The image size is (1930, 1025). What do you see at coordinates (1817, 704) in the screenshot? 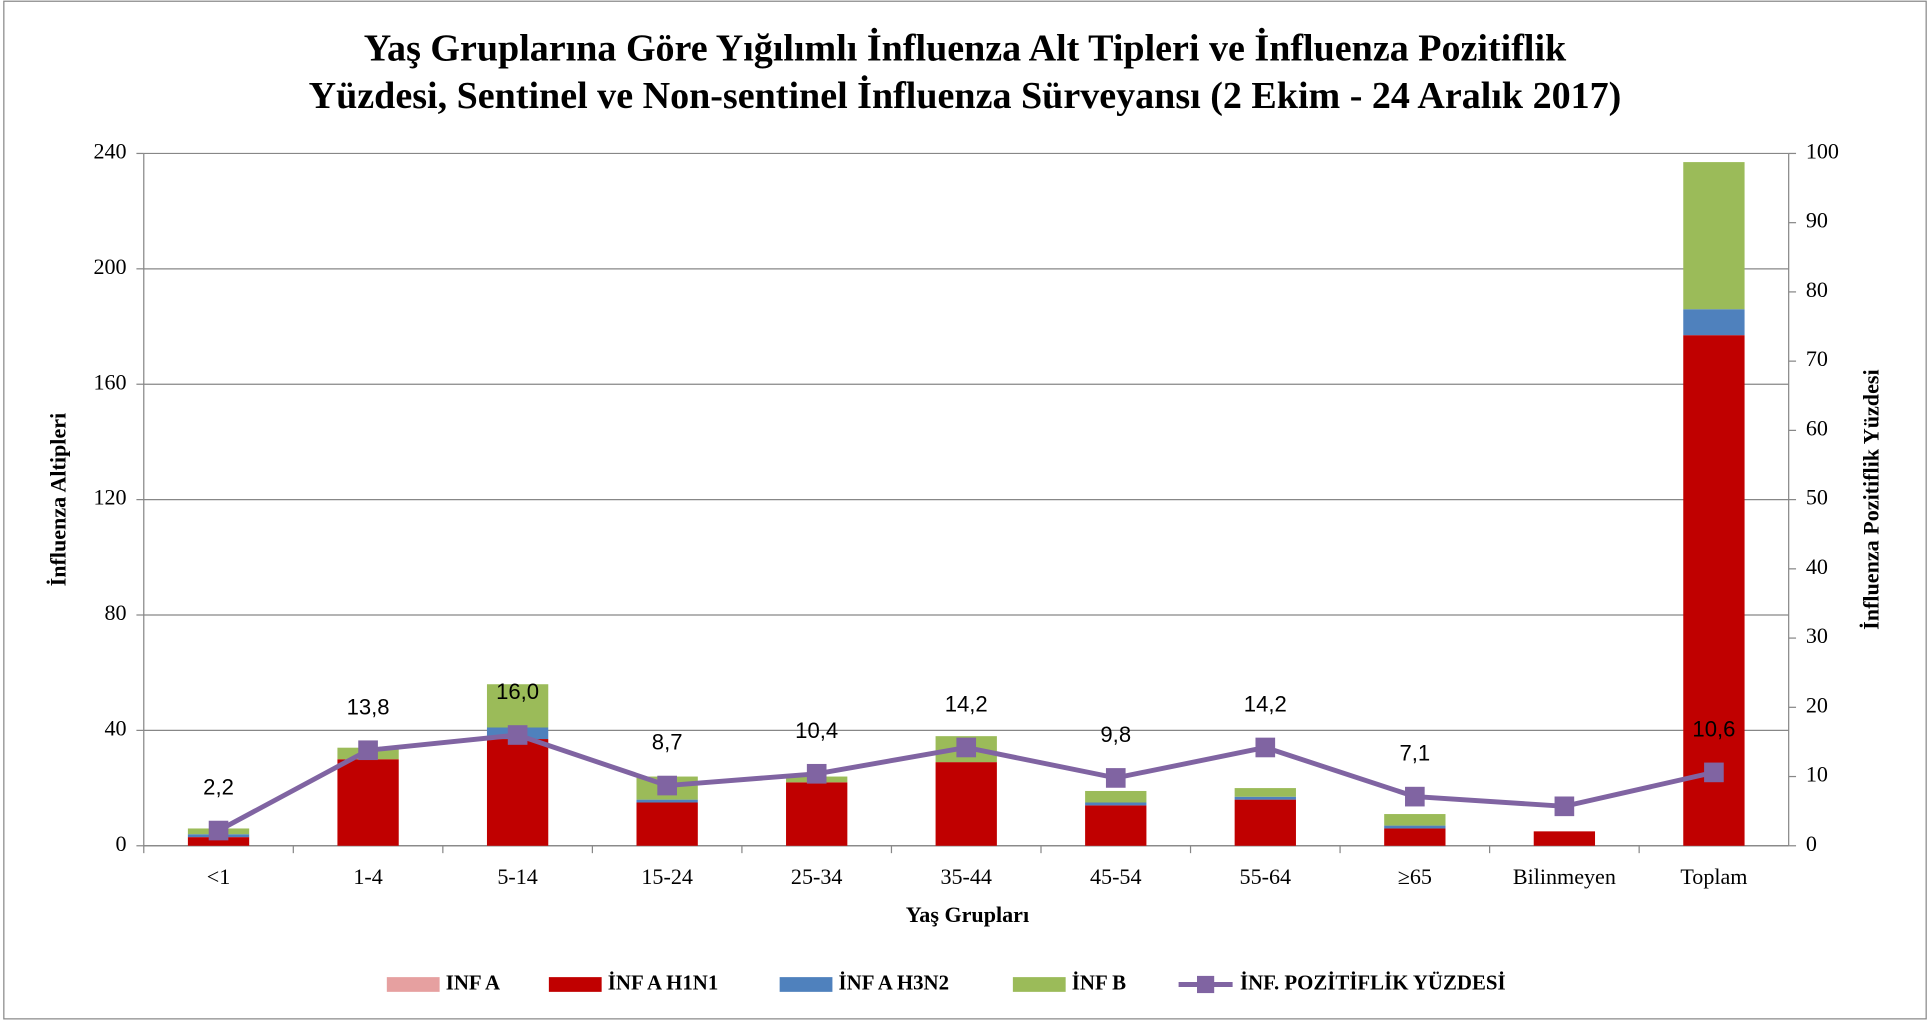
I see `y2-tick-label: 20` at bounding box center [1817, 704].